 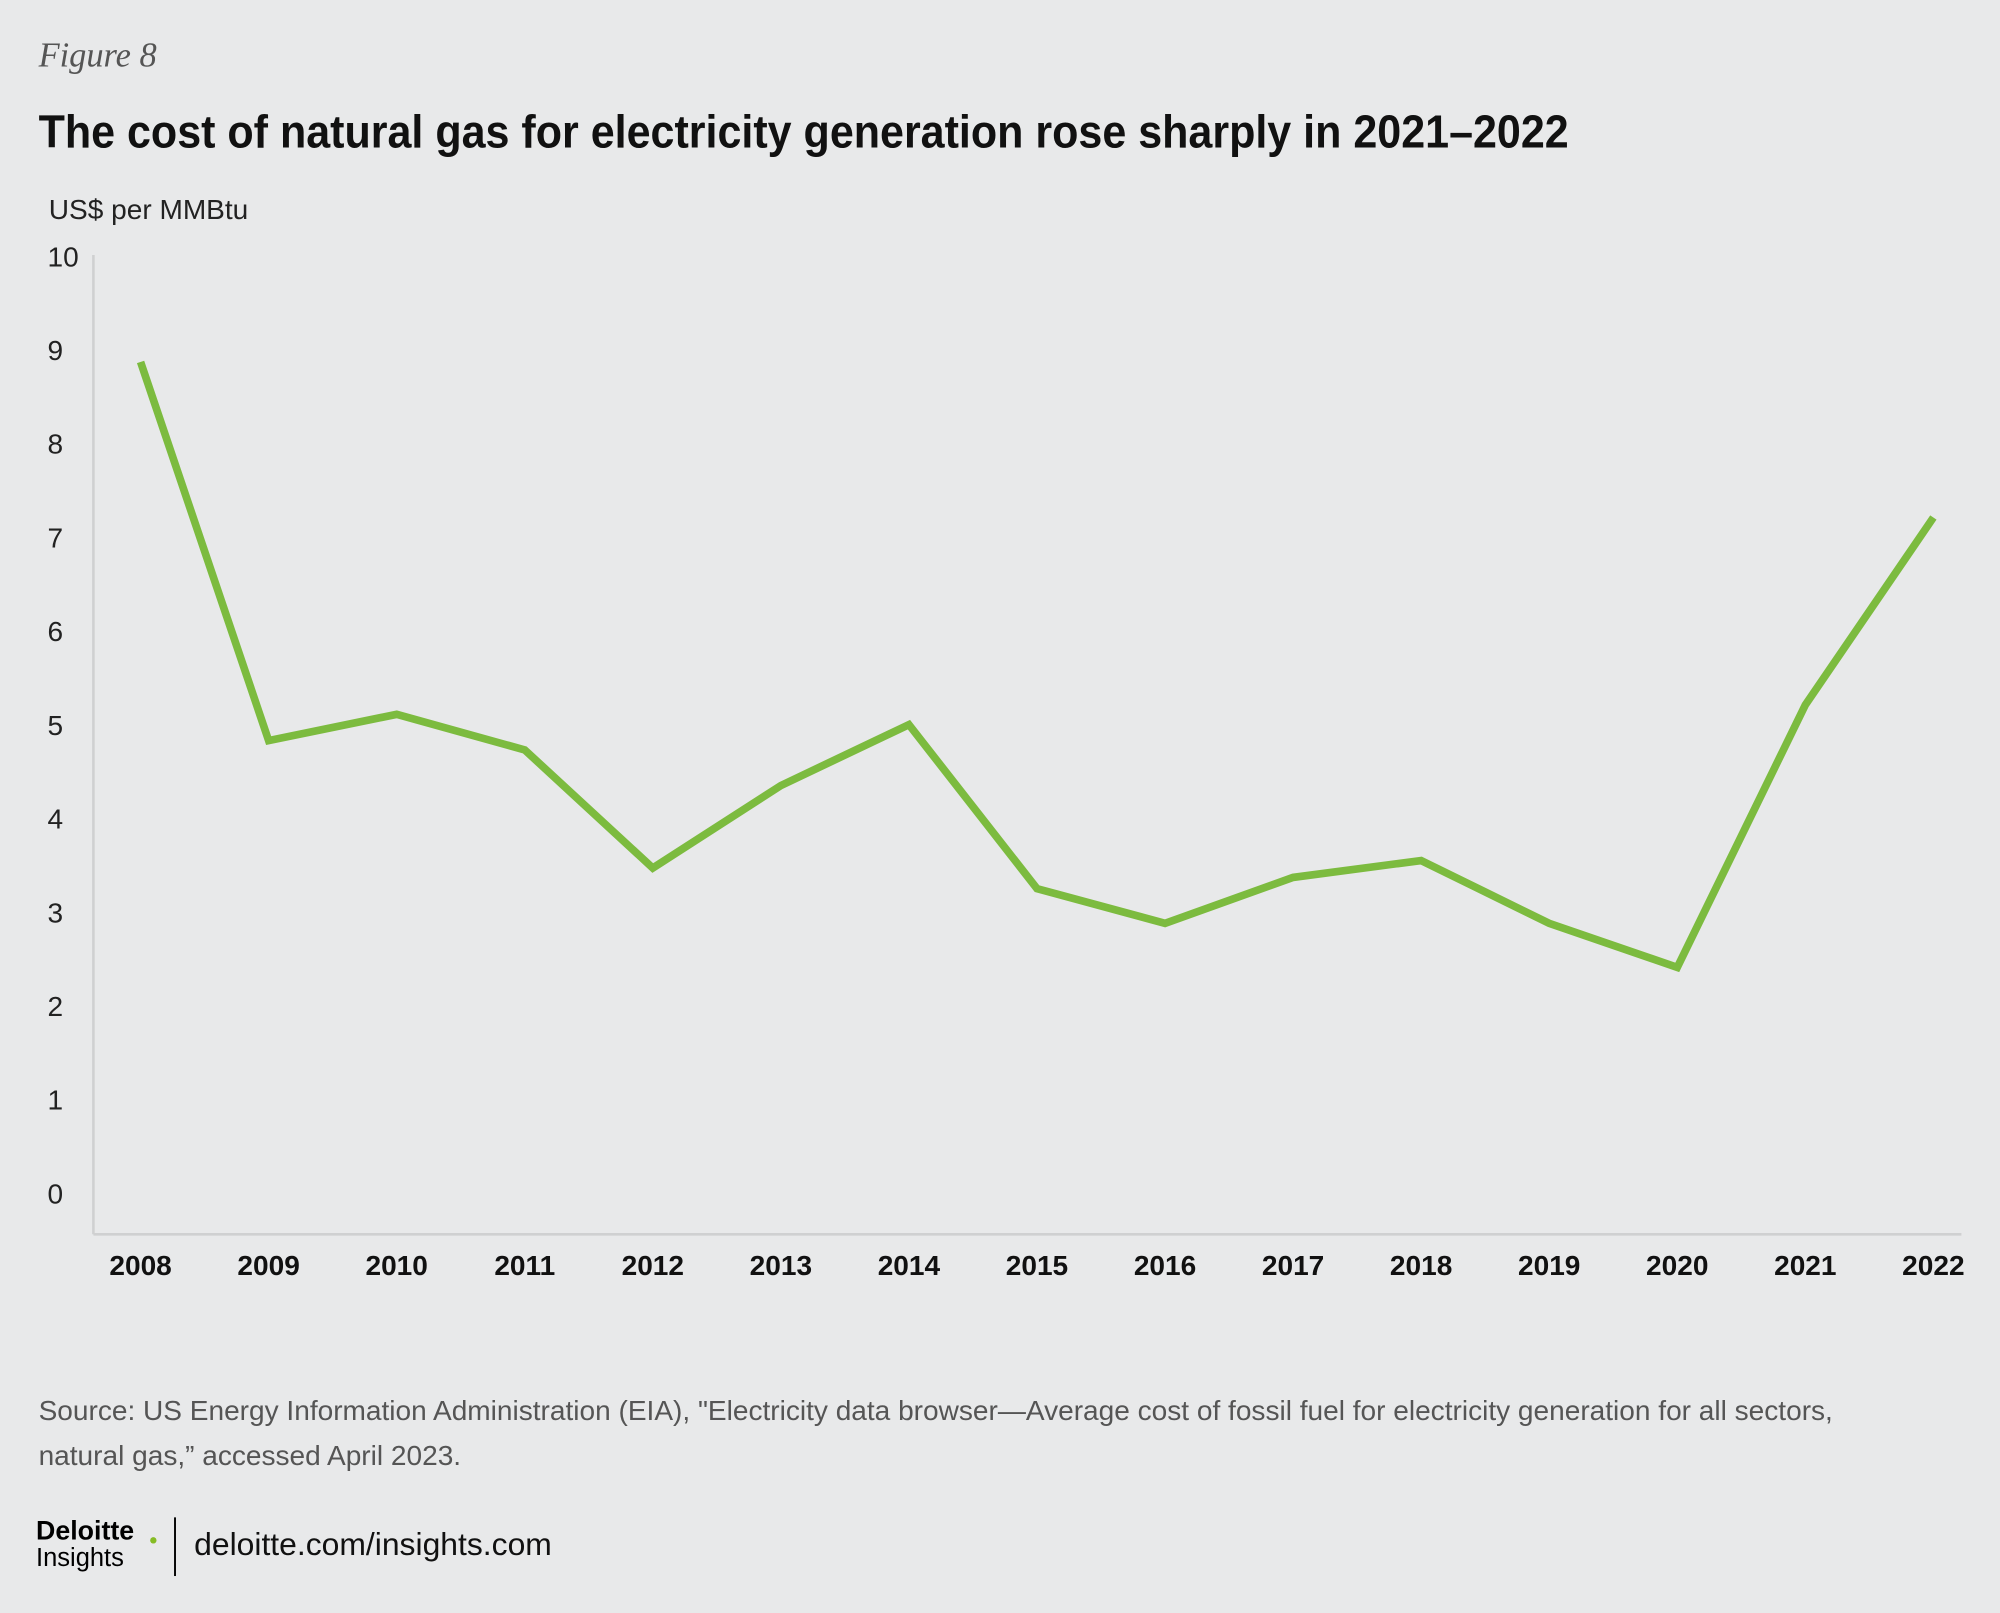 I want to click on x-tick-label: 2021, so click(x=1805, y=1265).